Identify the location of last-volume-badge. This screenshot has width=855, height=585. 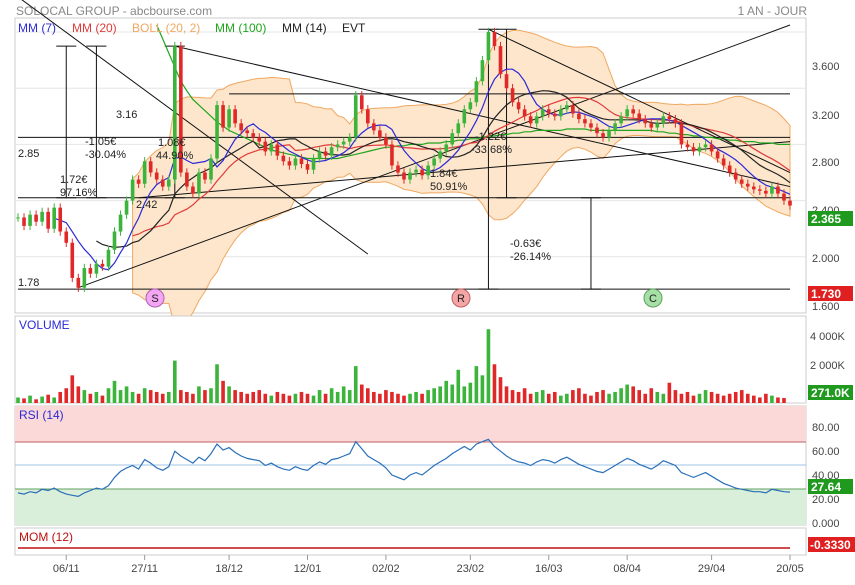
(830, 392).